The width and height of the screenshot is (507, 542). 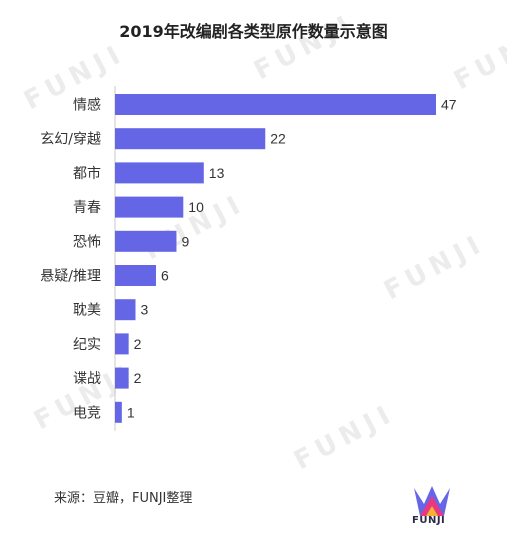 I want to click on chart-title: 2019年改编剧各类型原作数量示意图, so click(x=253, y=31).